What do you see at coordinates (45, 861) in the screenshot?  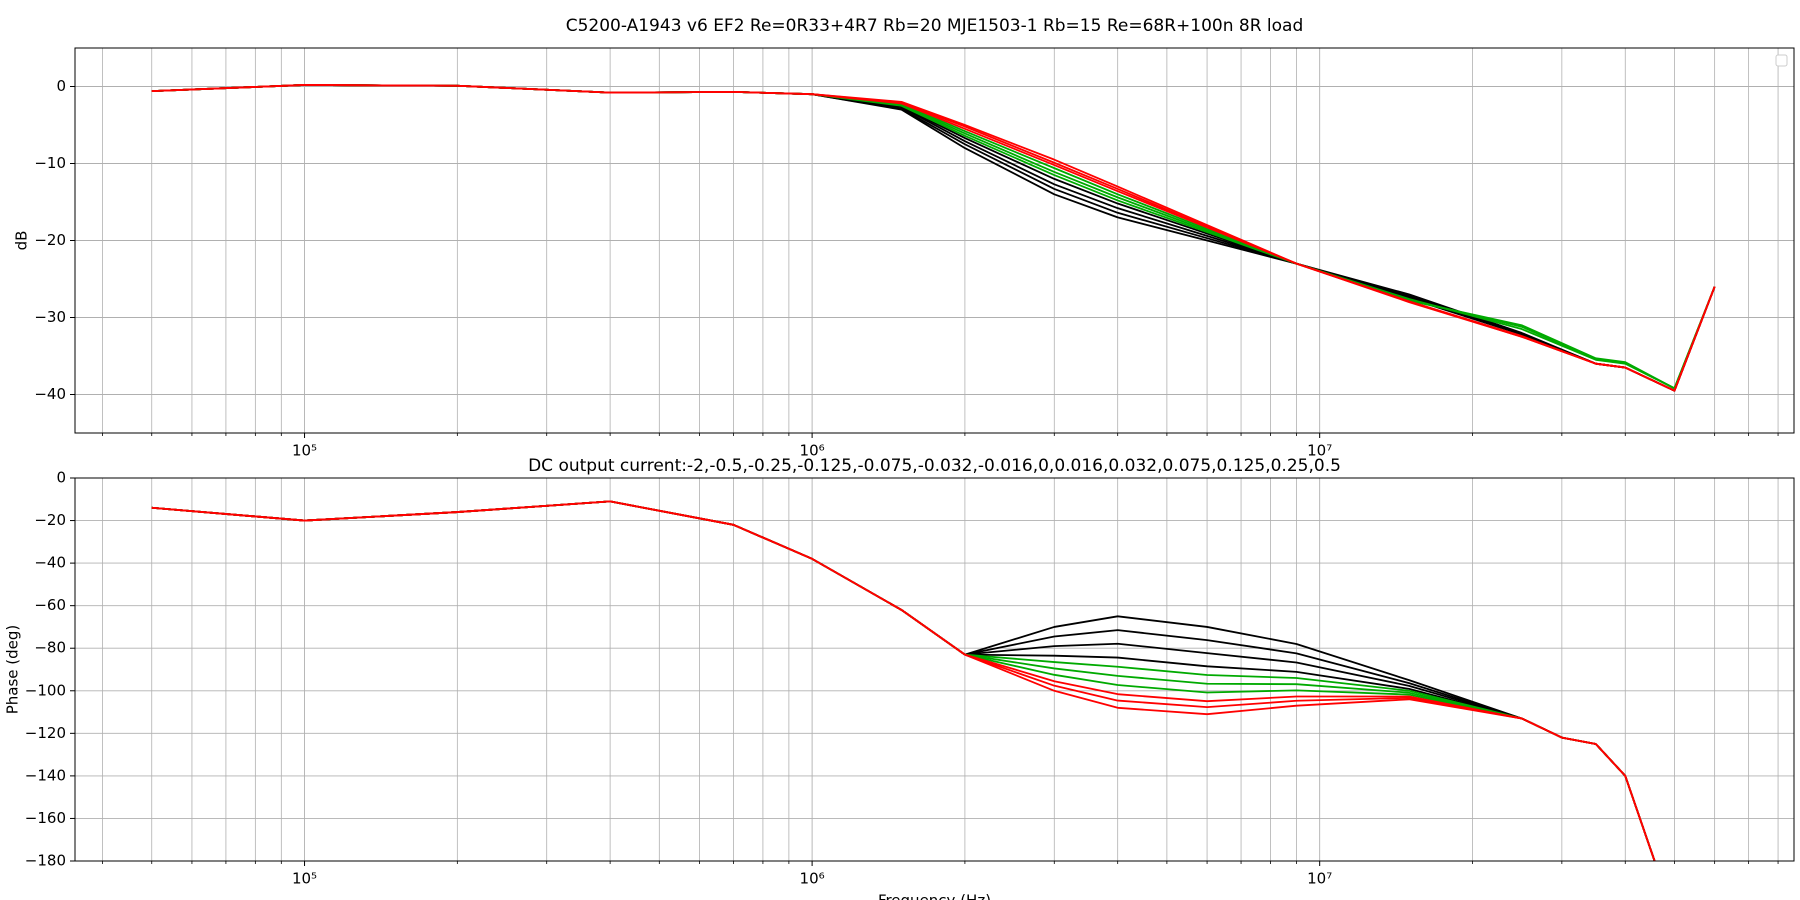 I see `y-tick-label: −180` at bounding box center [45, 861].